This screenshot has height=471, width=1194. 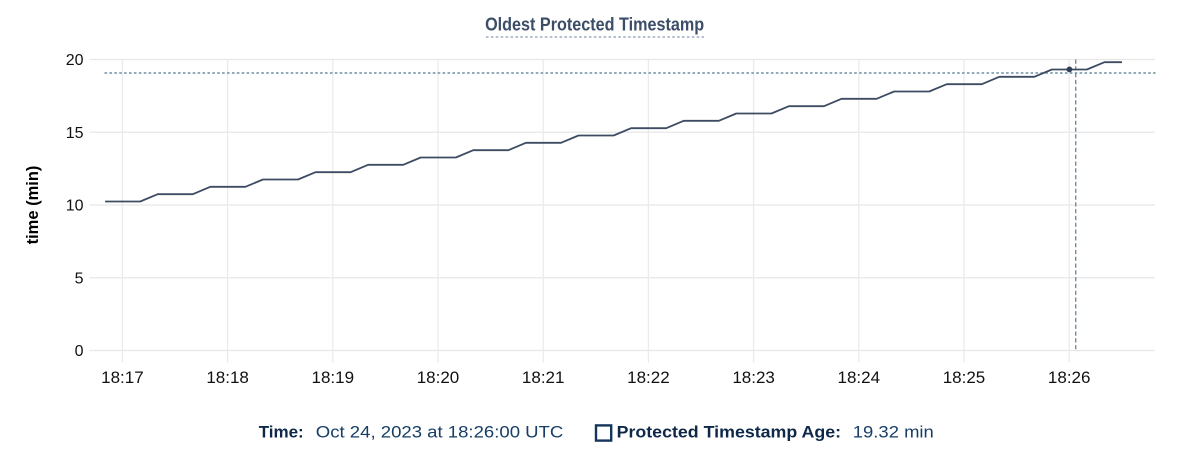 What do you see at coordinates (594, 25) in the screenshot?
I see `svg-text: Oldest Protected Timestamp` at bounding box center [594, 25].